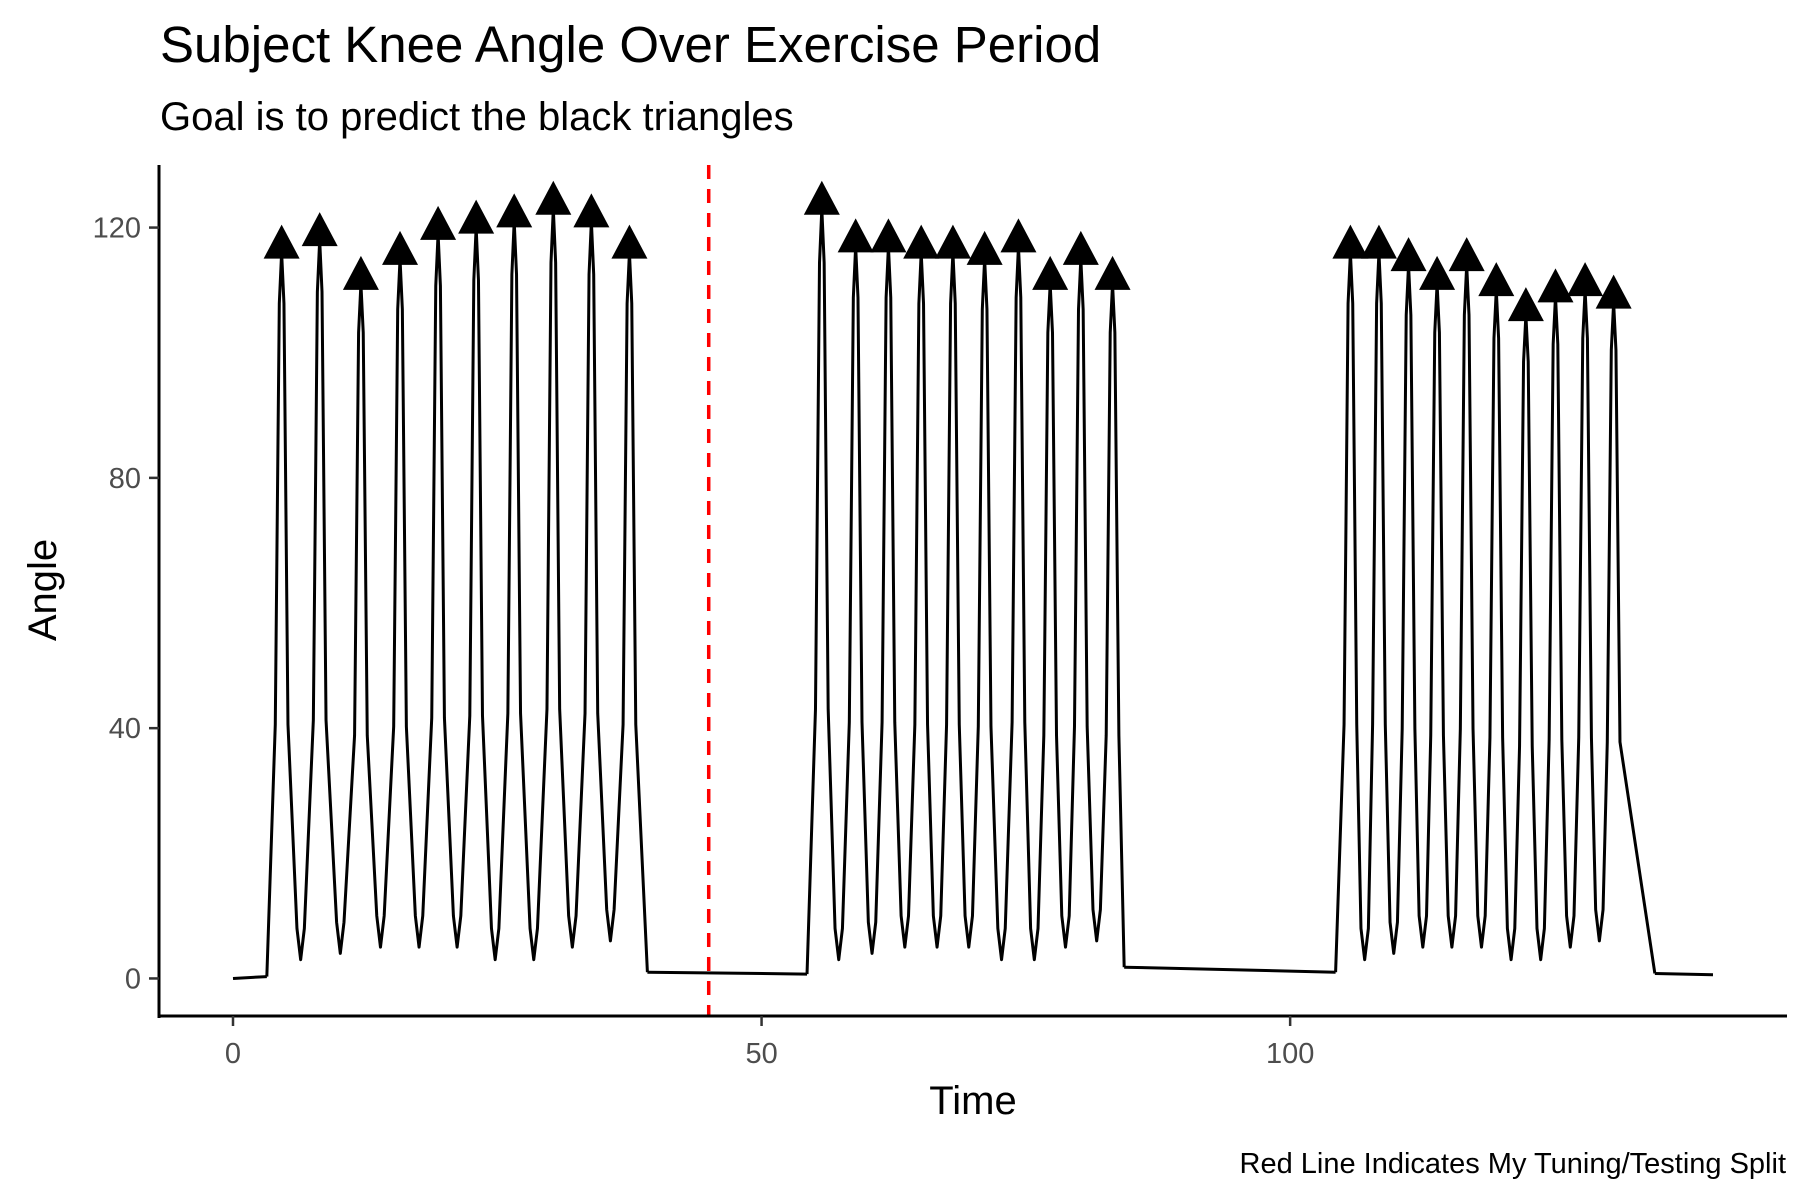 The height and width of the screenshot is (1200, 1800). I want to click on x-tick-label: 0, so click(233, 1054).